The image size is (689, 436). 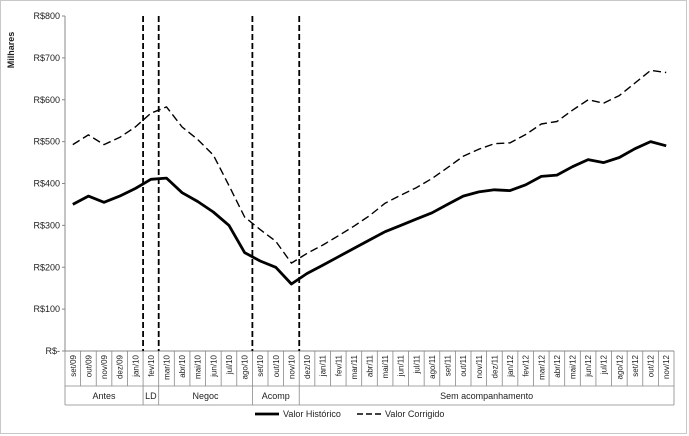 What do you see at coordinates (526, 365) in the screenshot?
I see `x-tick-label: fev/12` at bounding box center [526, 365].